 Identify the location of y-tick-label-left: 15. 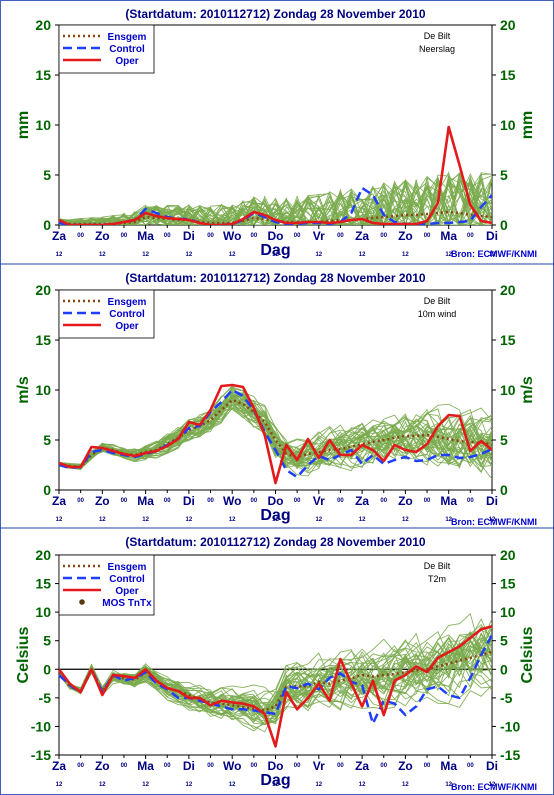
(43, 340).